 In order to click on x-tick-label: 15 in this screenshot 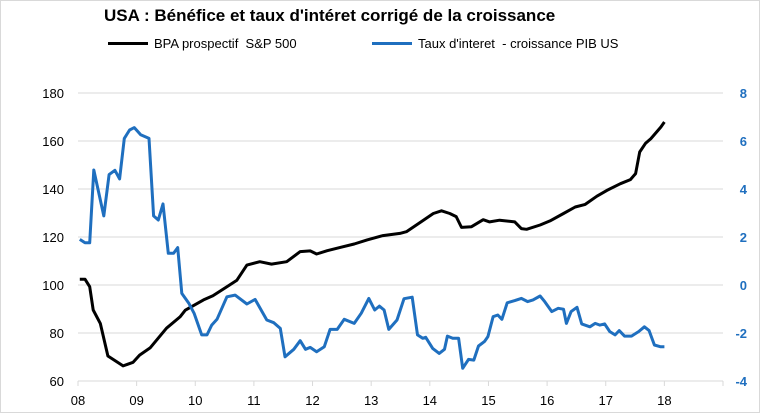, I will do `click(488, 400)`.